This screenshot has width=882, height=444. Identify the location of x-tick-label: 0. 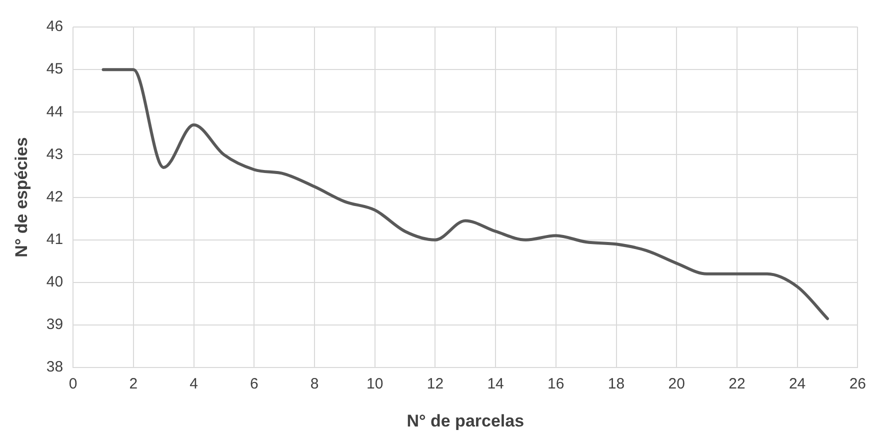
(73, 384).